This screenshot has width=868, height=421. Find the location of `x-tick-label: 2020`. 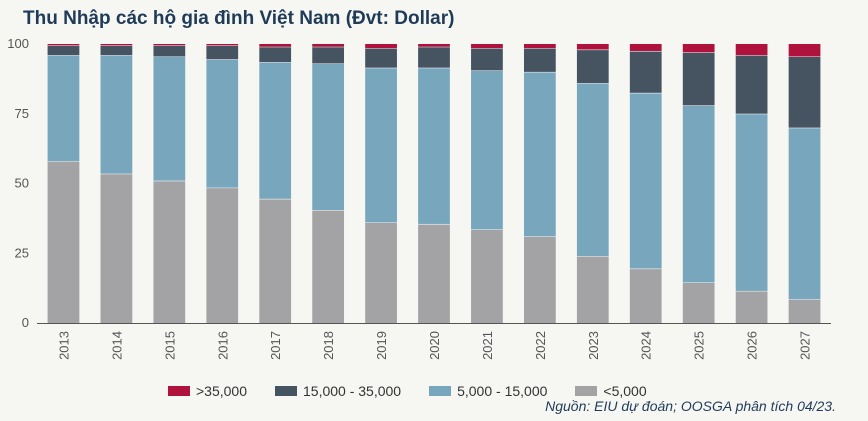

x-tick-label: 2020 is located at coordinates (434, 345).